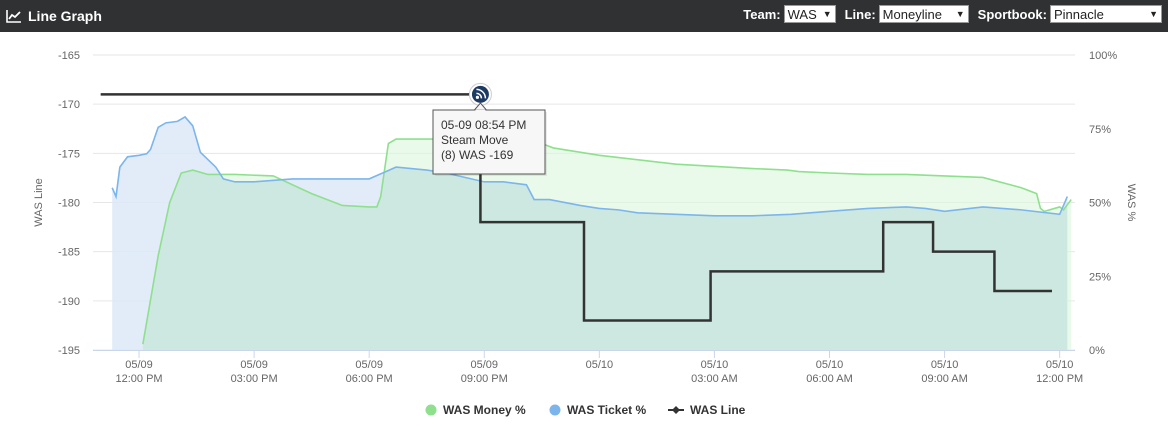  What do you see at coordinates (718, 410) in the screenshot?
I see `legend-label: WAS Line` at bounding box center [718, 410].